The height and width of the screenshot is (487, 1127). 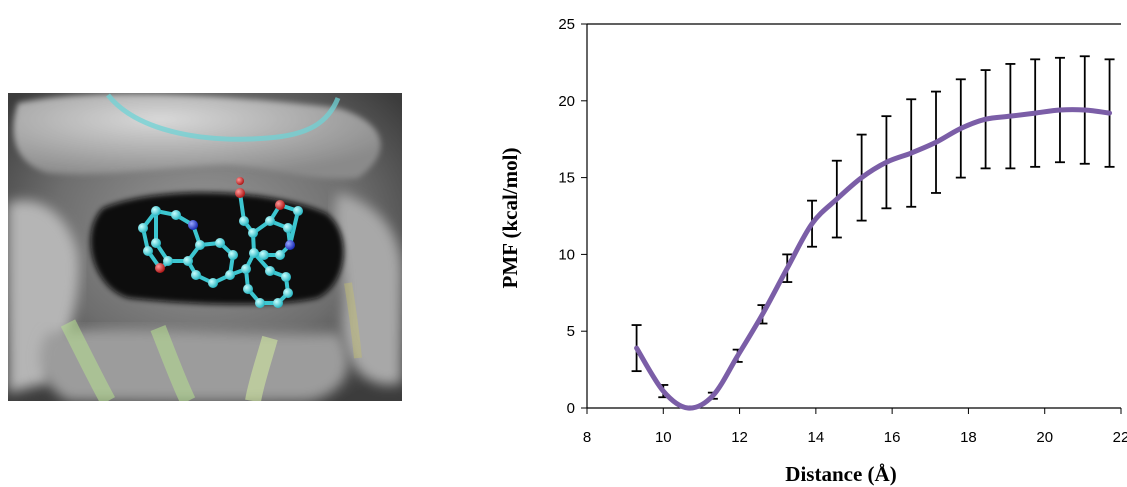 What do you see at coordinates (571, 331) in the screenshot?
I see `y-tick-label: 5` at bounding box center [571, 331].